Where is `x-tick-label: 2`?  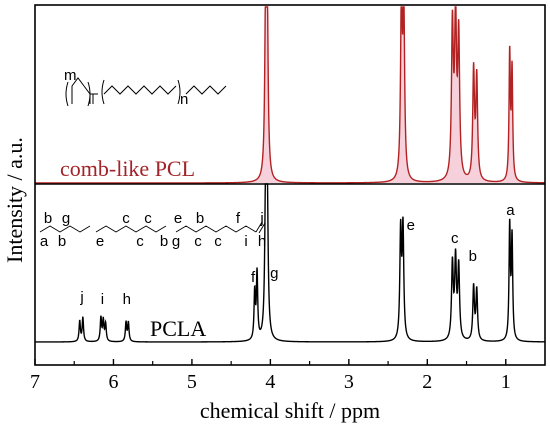 x-tick-label: 2 is located at coordinates (427, 382).